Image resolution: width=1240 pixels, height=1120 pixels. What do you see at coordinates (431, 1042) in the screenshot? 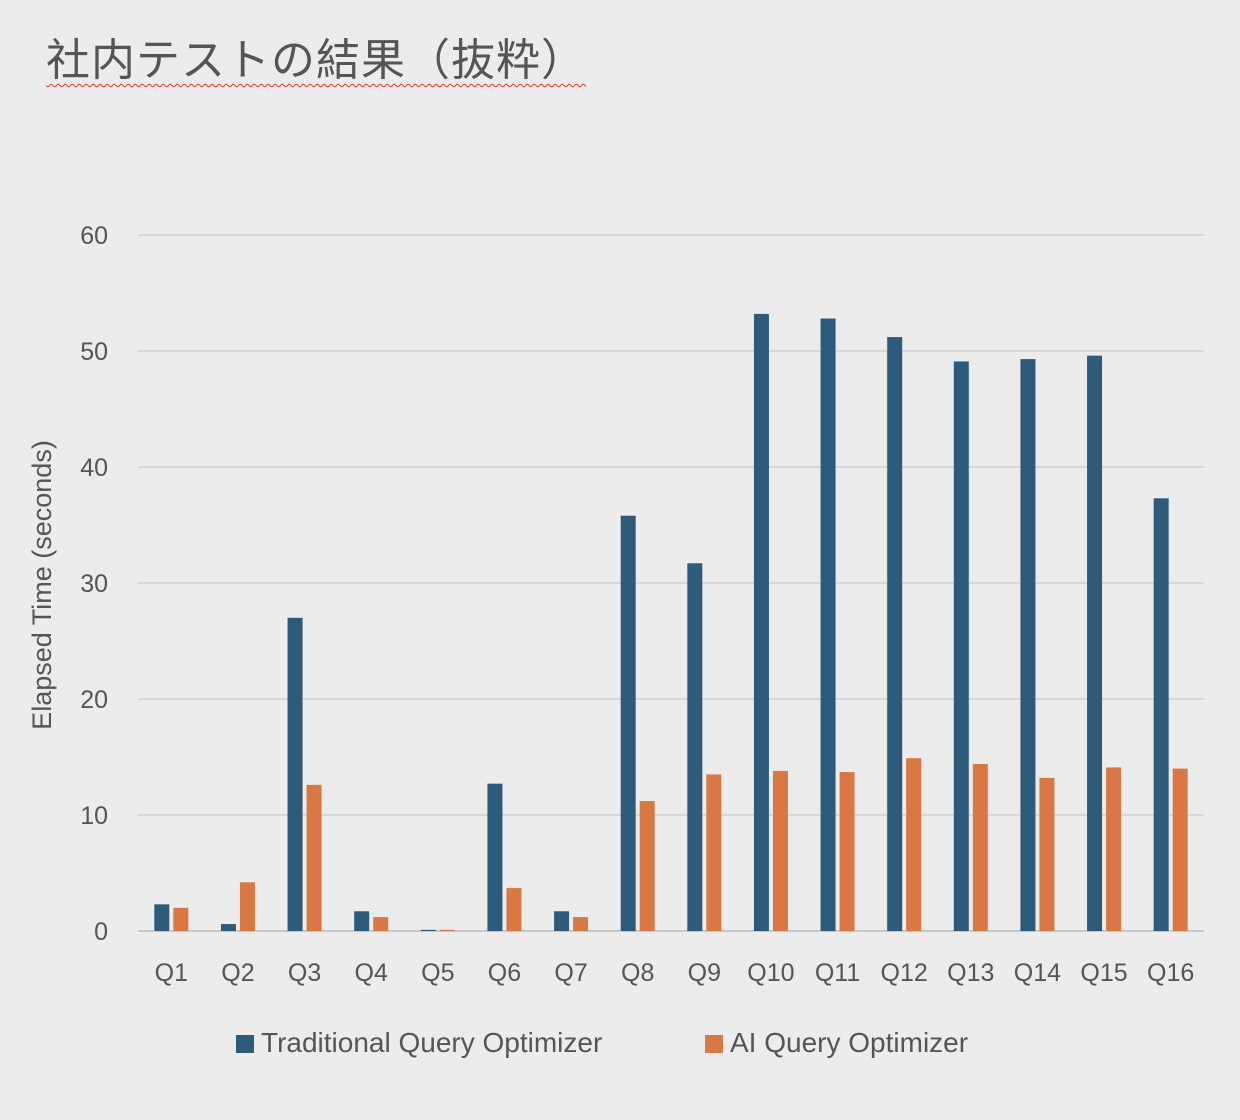
I see `legend-label-traditional: Traditional Query Optimizer` at bounding box center [431, 1042].